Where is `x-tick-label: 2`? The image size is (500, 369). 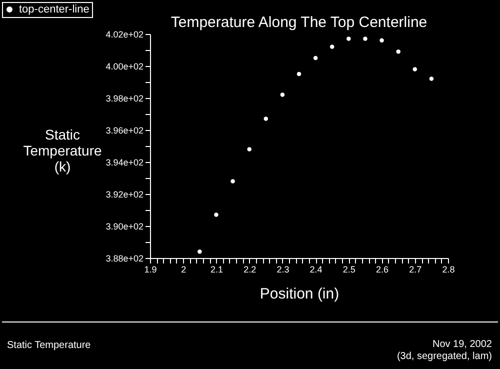
x-tick-label: 2 is located at coordinates (183, 269).